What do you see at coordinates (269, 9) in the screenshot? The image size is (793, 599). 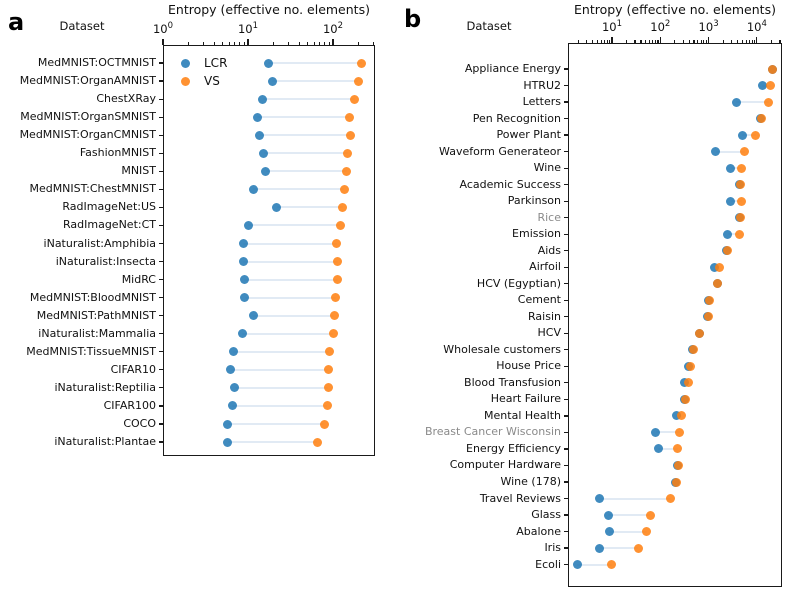 I see `panel-a-axis-title: Entropy (effective no. elements)` at bounding box center [269, 9].